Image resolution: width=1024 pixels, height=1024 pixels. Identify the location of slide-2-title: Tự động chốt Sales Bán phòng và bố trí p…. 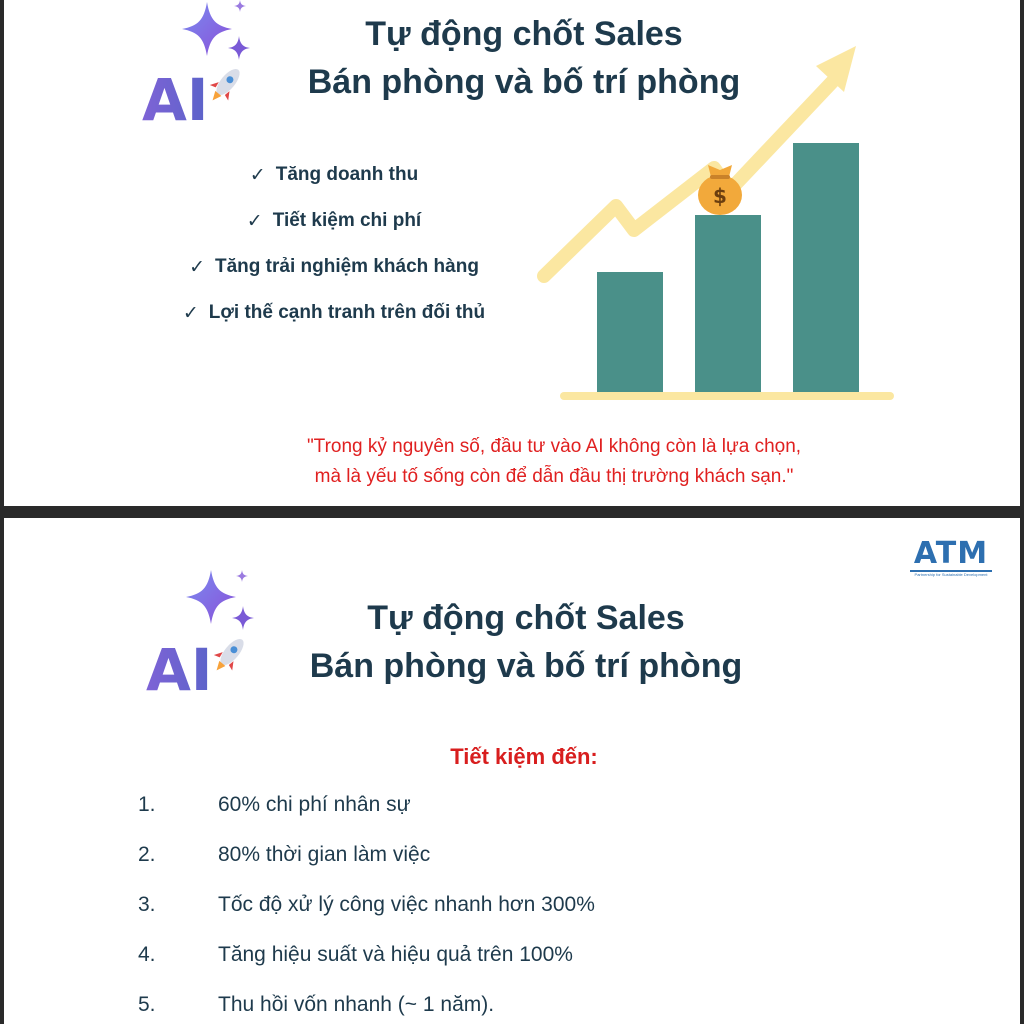
(526, 642).